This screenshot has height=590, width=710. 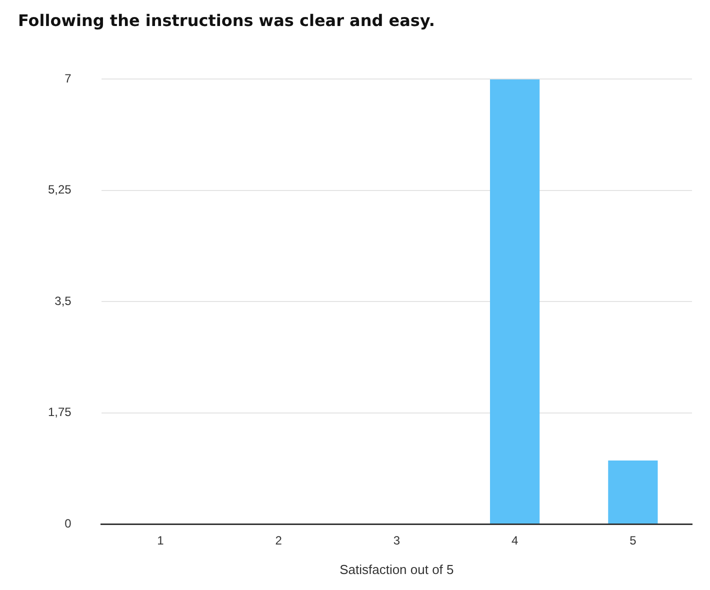 I want to click on chart-title: Following the instructions was clear and easy., so click(x=226, y=20).